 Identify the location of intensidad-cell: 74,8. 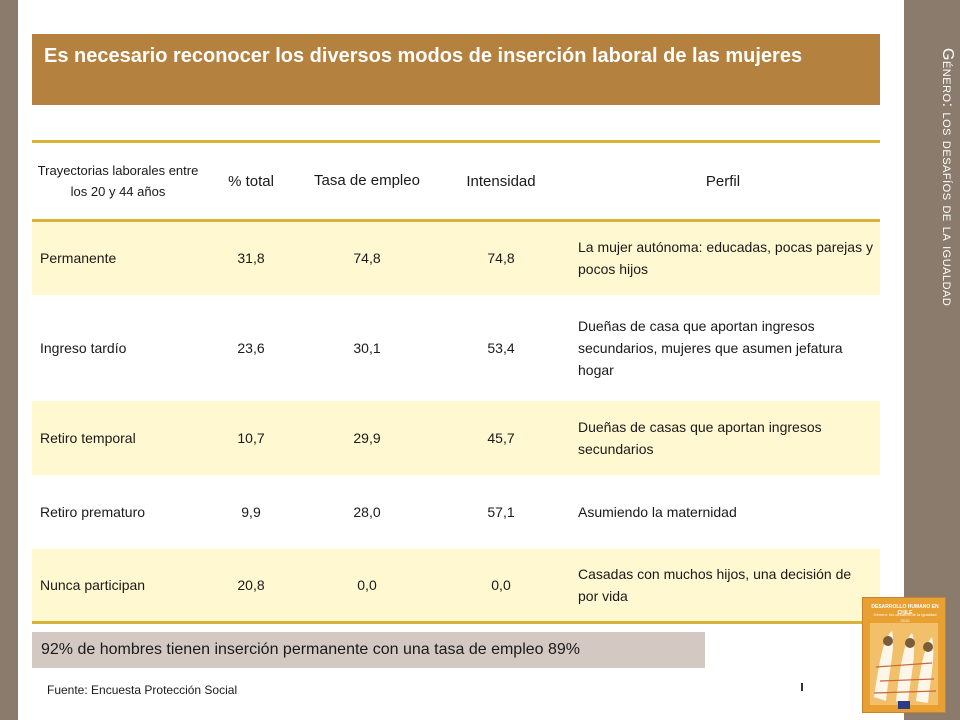
(501, 257).